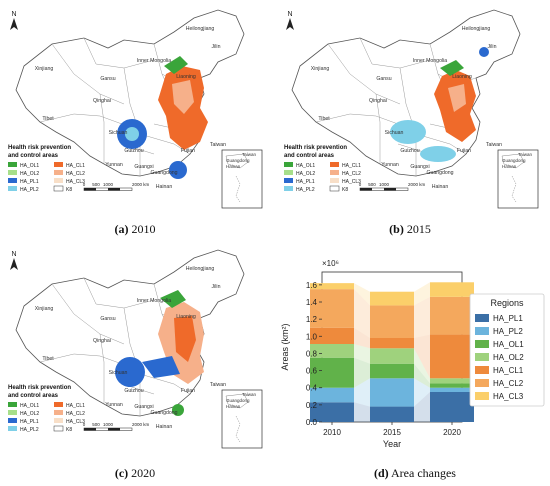 The width and height of the screenshot is (550, 486). What do you see at coordinates (330, 263) in the screenshot?
I see `chart-exponent-label: ×10⁶` at bounding box center [330, 263].